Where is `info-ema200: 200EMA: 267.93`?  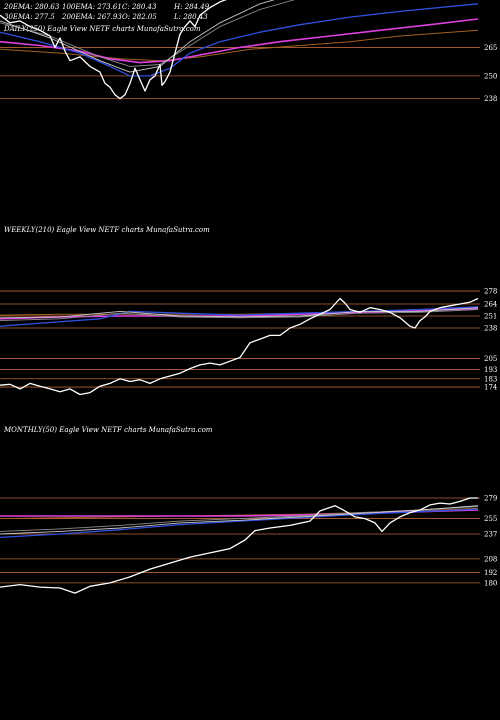
info-ema200: 200EMA: 267.93 is located at coordinates (92, 17).